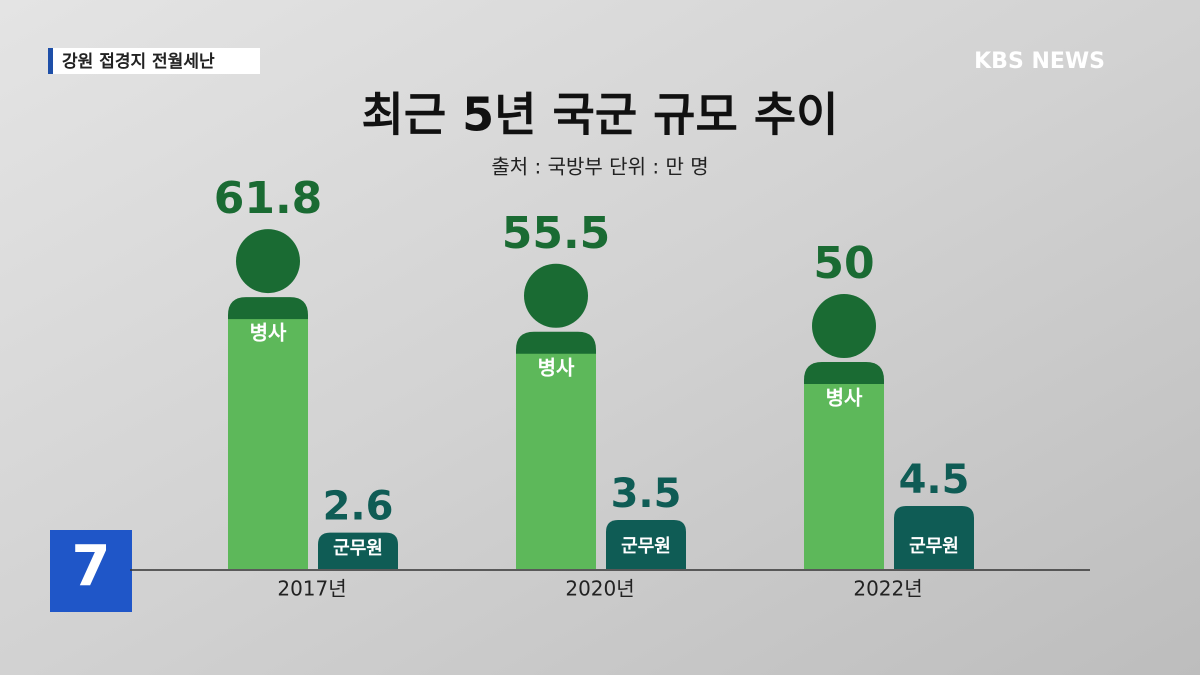 Image resolution: width=1200 pixels, height=675 pixels. What do you see at coordinates (843, 263) in the screenshot?
I see `value-label: 50` at bounding box center [843, 263].